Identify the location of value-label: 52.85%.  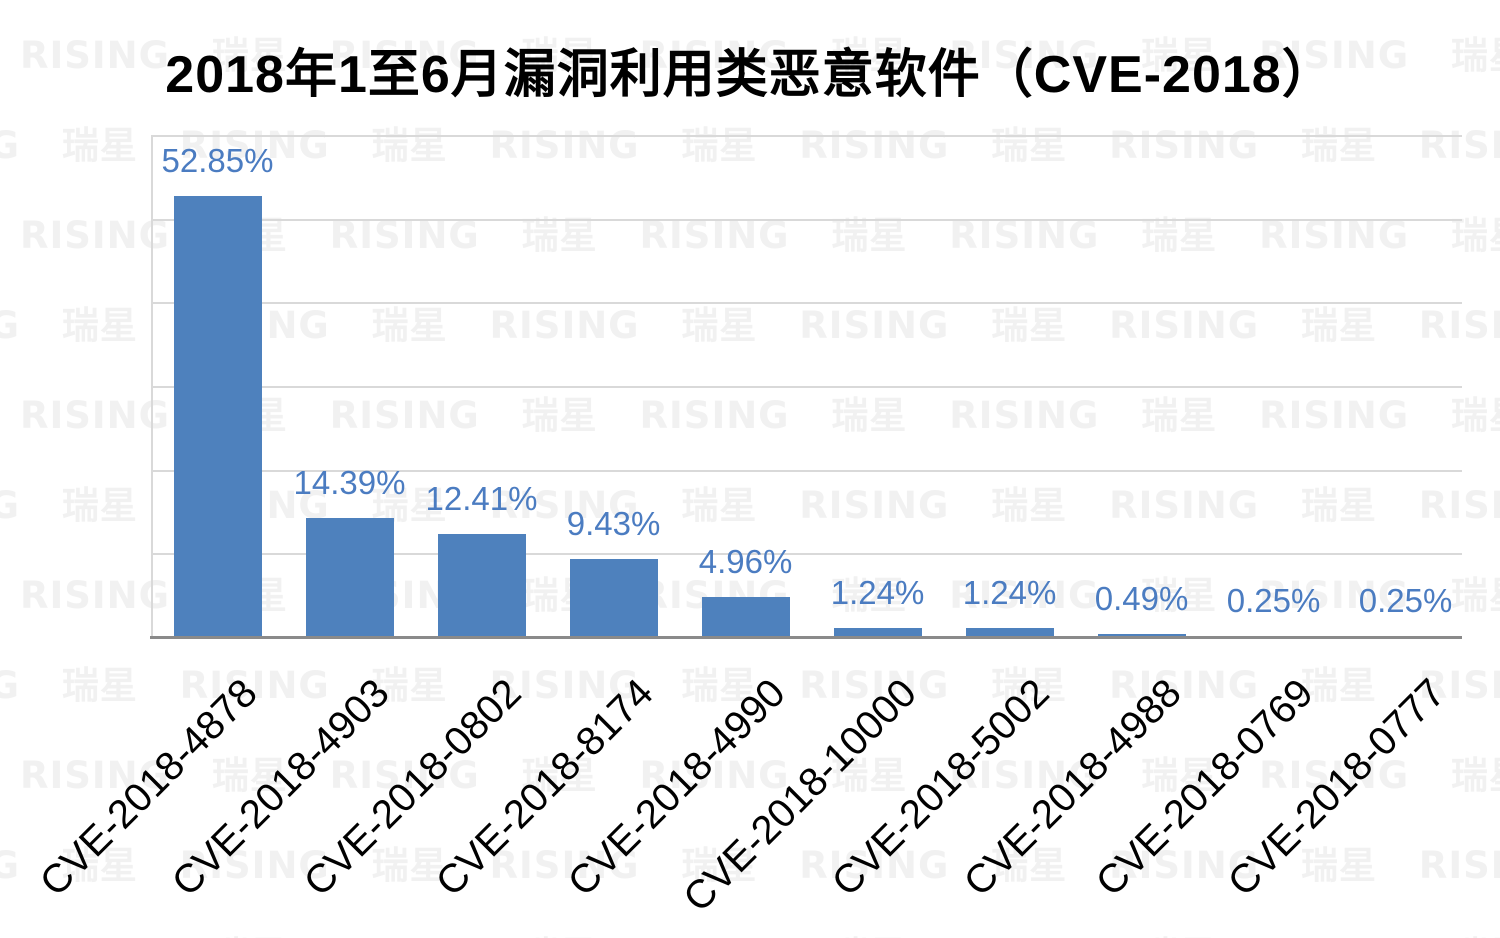
(217, 160).